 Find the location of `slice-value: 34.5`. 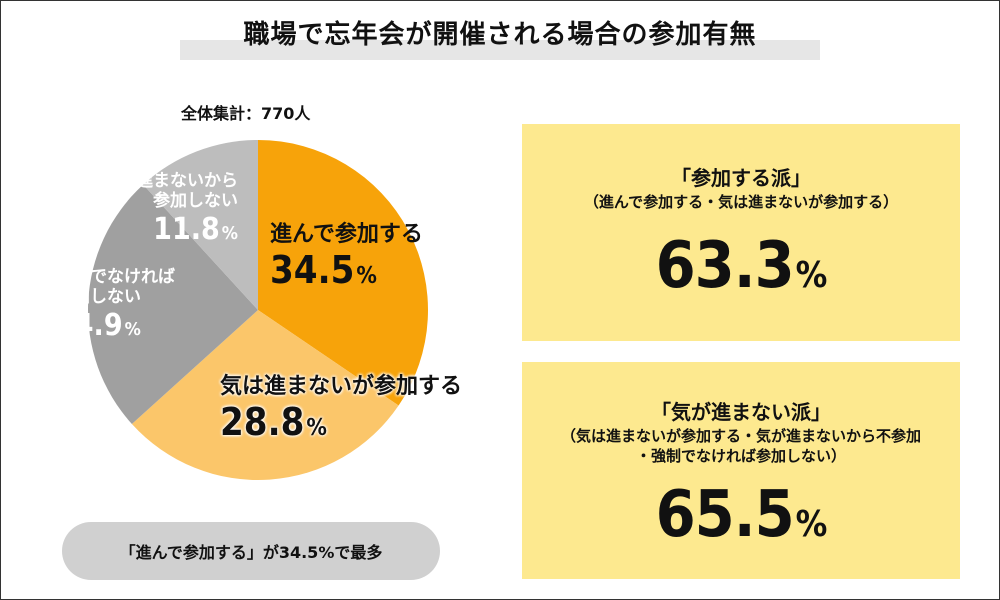

slice-value: 34.5 is located at coordinates (312, 270).